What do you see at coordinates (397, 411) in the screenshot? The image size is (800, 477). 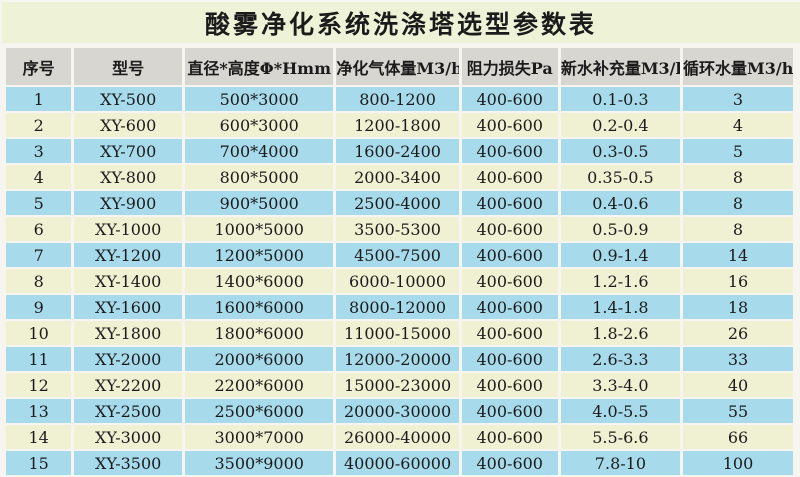 I see `table-cell: 20000-30000` at bounding box center [397, 411].